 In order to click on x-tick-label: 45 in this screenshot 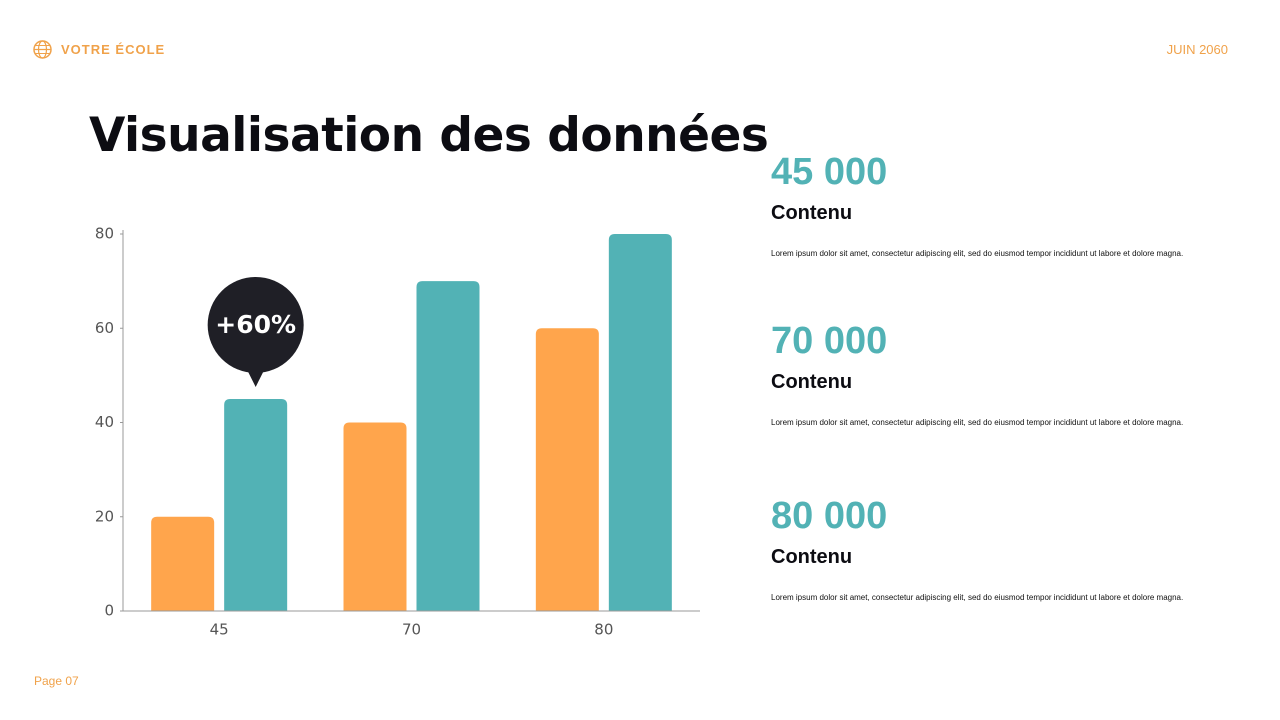, I will do `click(219, 630)`.